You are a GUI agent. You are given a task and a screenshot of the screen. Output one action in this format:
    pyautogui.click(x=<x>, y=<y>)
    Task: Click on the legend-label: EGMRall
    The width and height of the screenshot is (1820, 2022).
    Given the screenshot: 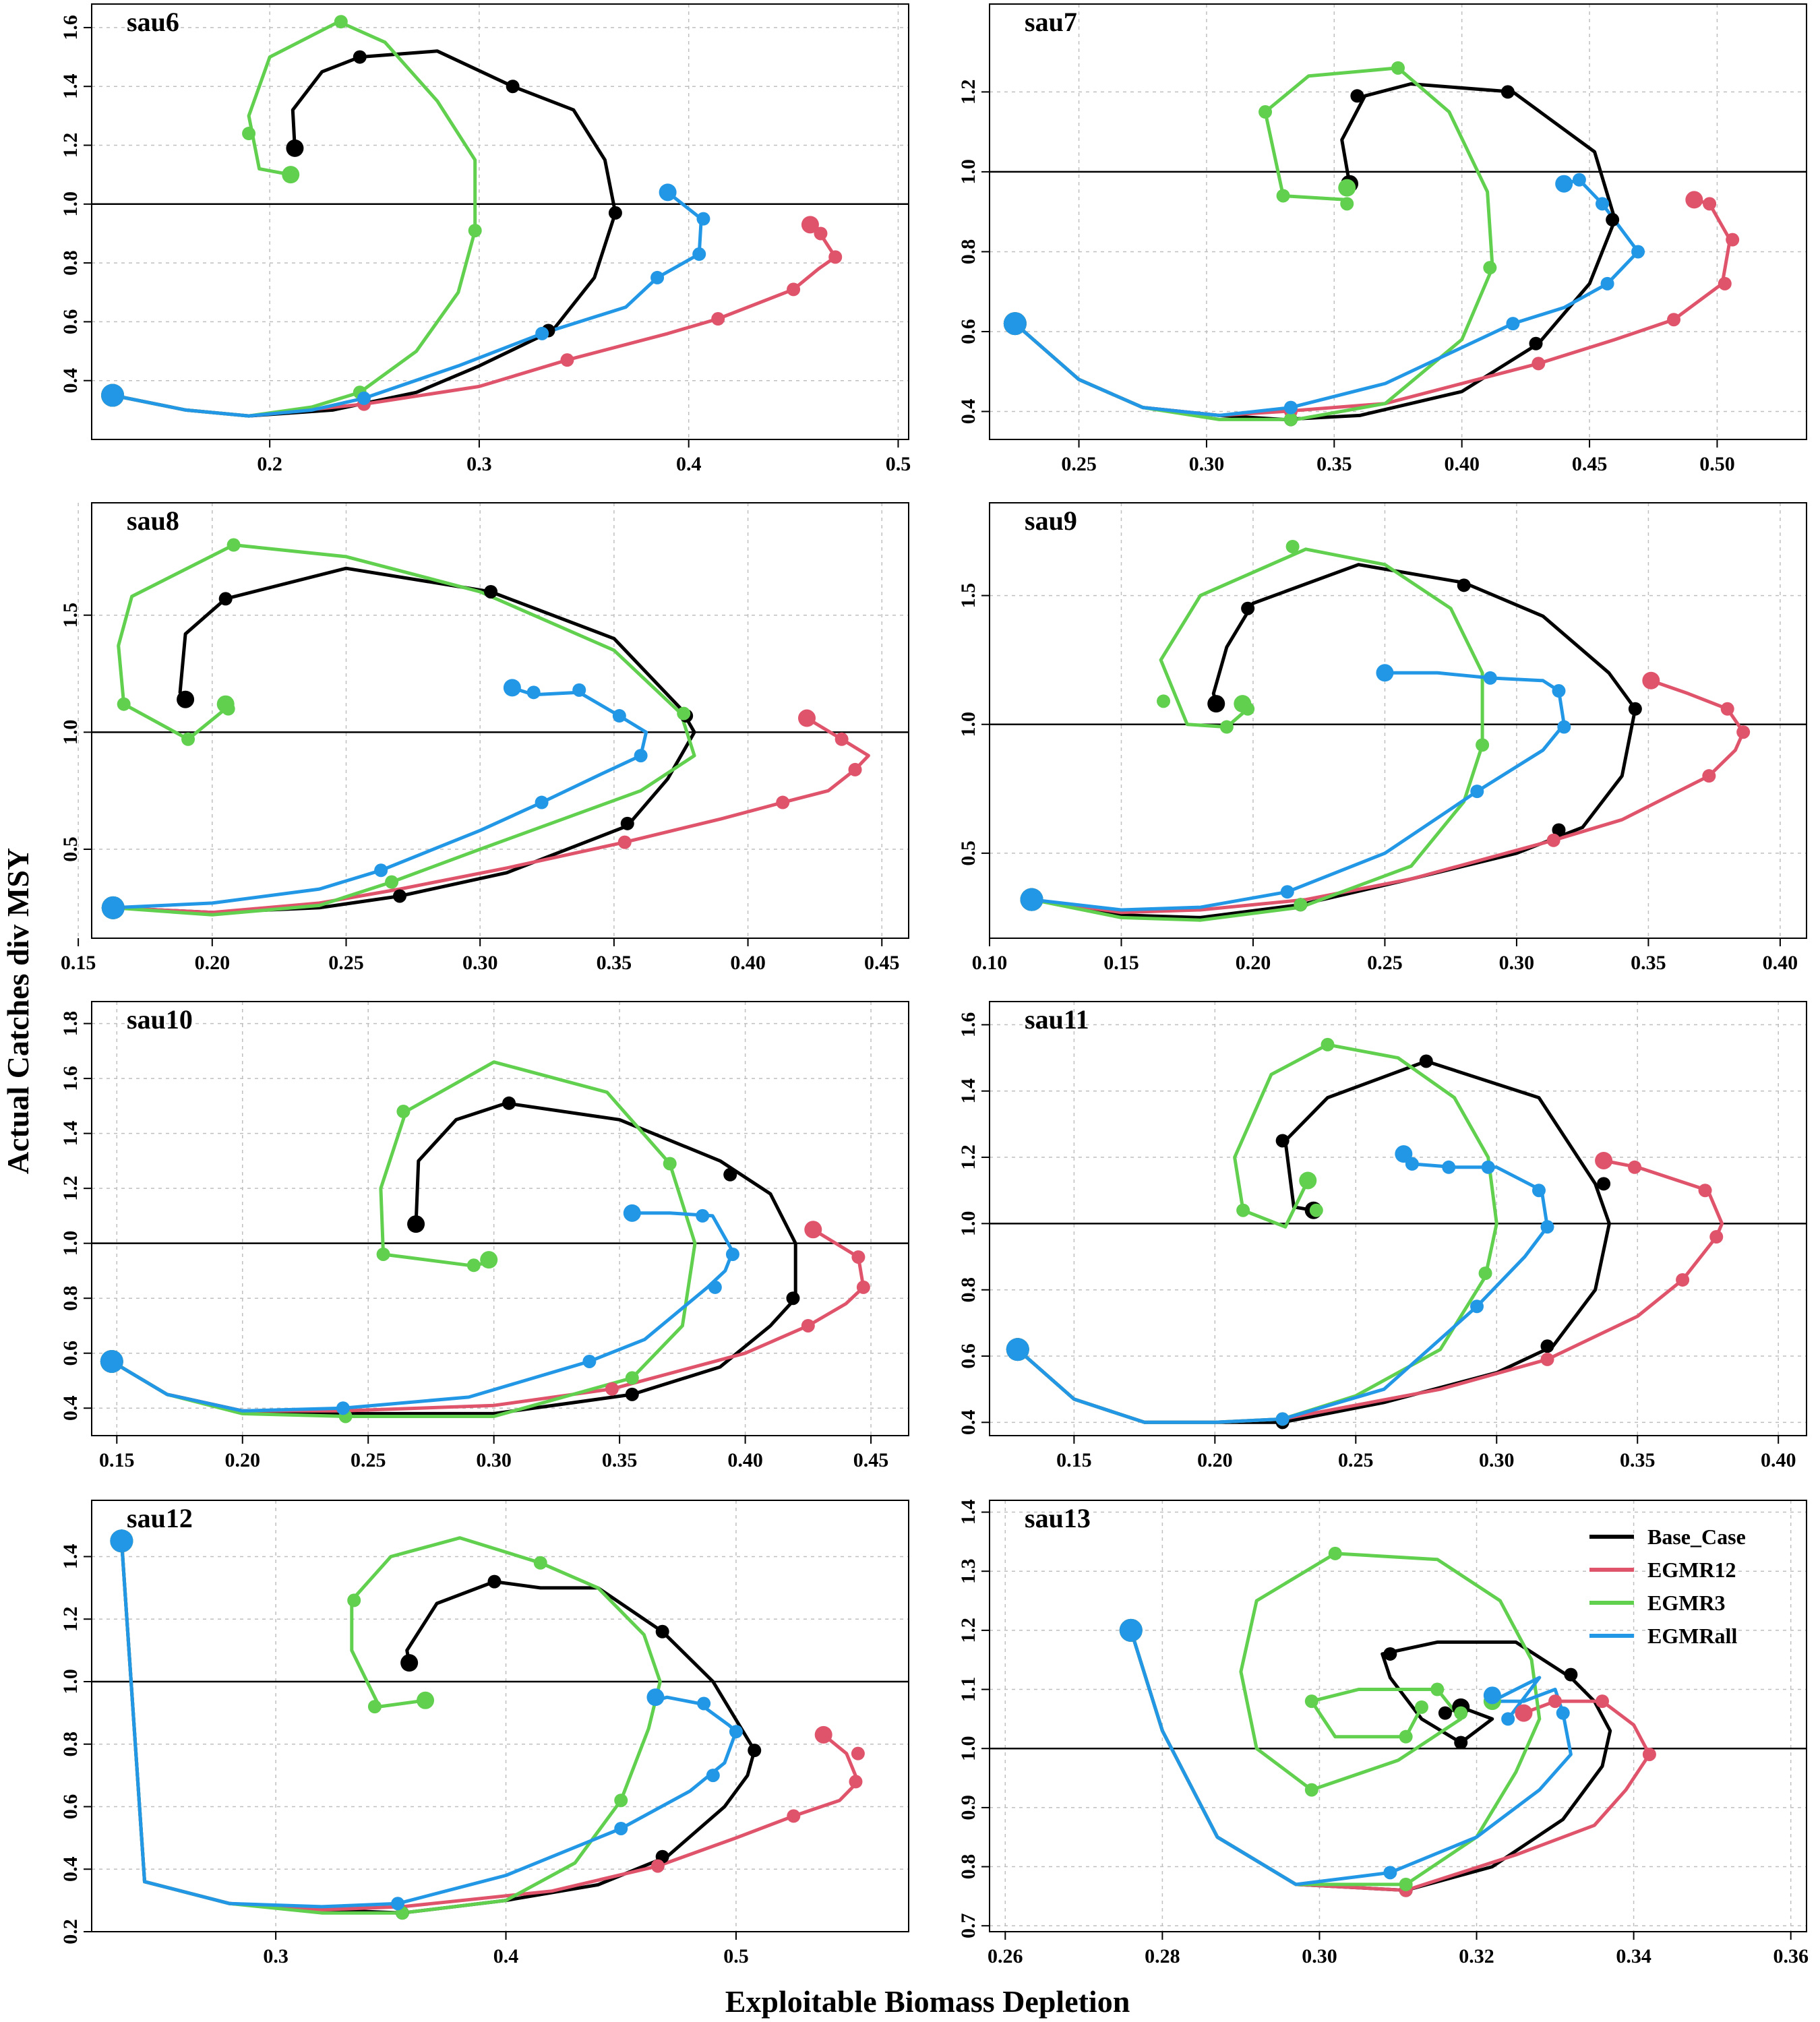 What is the action you would take?
    pyautogui.click(x=1692, y=1636)
    